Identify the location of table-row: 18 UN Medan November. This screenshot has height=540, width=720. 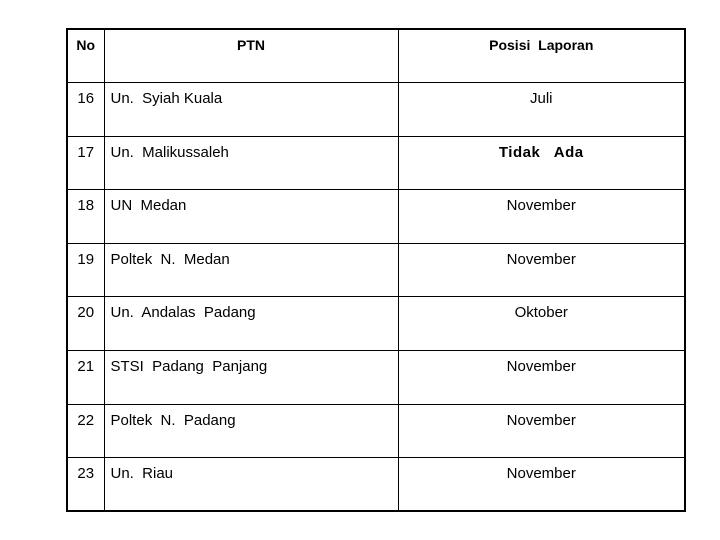
(376, 216).